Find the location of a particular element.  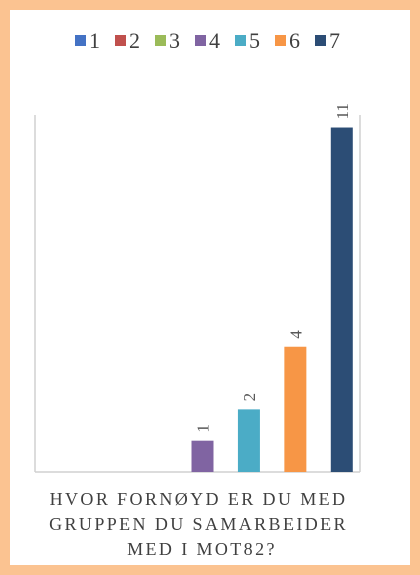

data-label-7: 11 is located at coordinates (342, 111).